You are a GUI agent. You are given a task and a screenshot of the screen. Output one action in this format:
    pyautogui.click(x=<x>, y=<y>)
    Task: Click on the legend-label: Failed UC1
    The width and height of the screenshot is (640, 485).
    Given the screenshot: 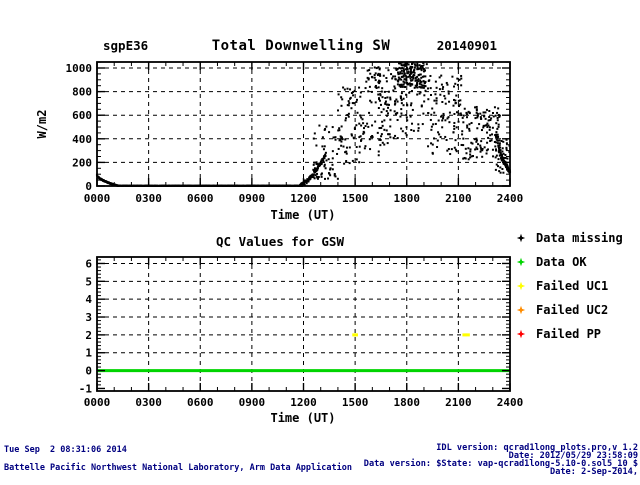 What is the action you would take?
    pyautogui.click(x=572, y=286)
    